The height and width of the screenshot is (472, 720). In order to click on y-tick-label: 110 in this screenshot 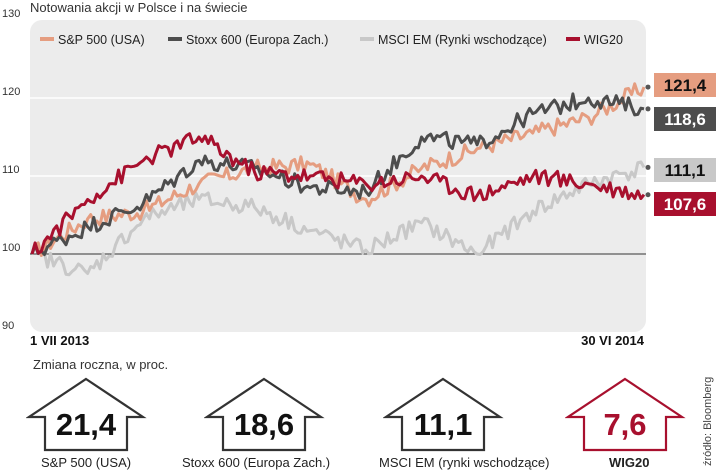, I will do `click(11, 170)`.